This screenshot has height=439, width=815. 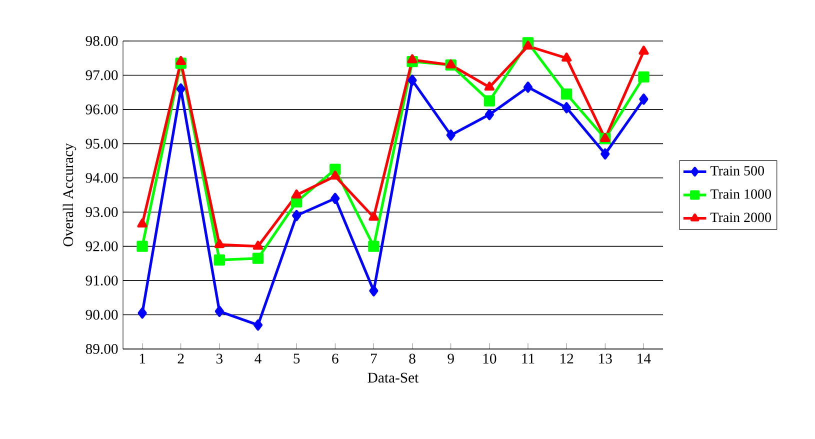 I want to click on y-tick-label: 95.00, so click(x=102, y=143).